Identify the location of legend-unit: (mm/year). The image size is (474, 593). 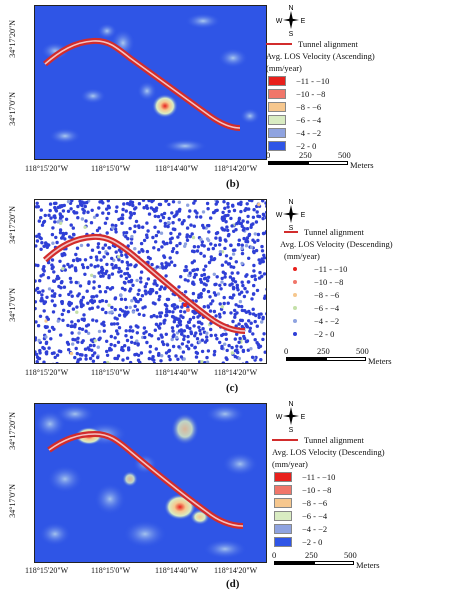
(290, 464).